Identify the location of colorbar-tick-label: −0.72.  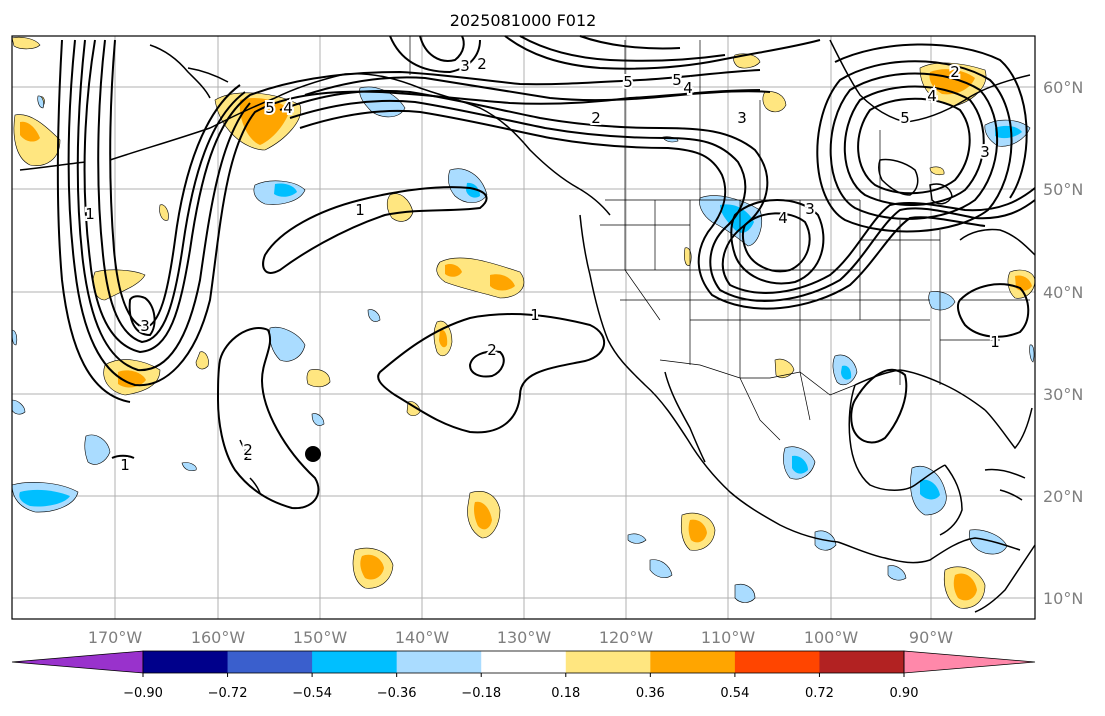
(228, 693).